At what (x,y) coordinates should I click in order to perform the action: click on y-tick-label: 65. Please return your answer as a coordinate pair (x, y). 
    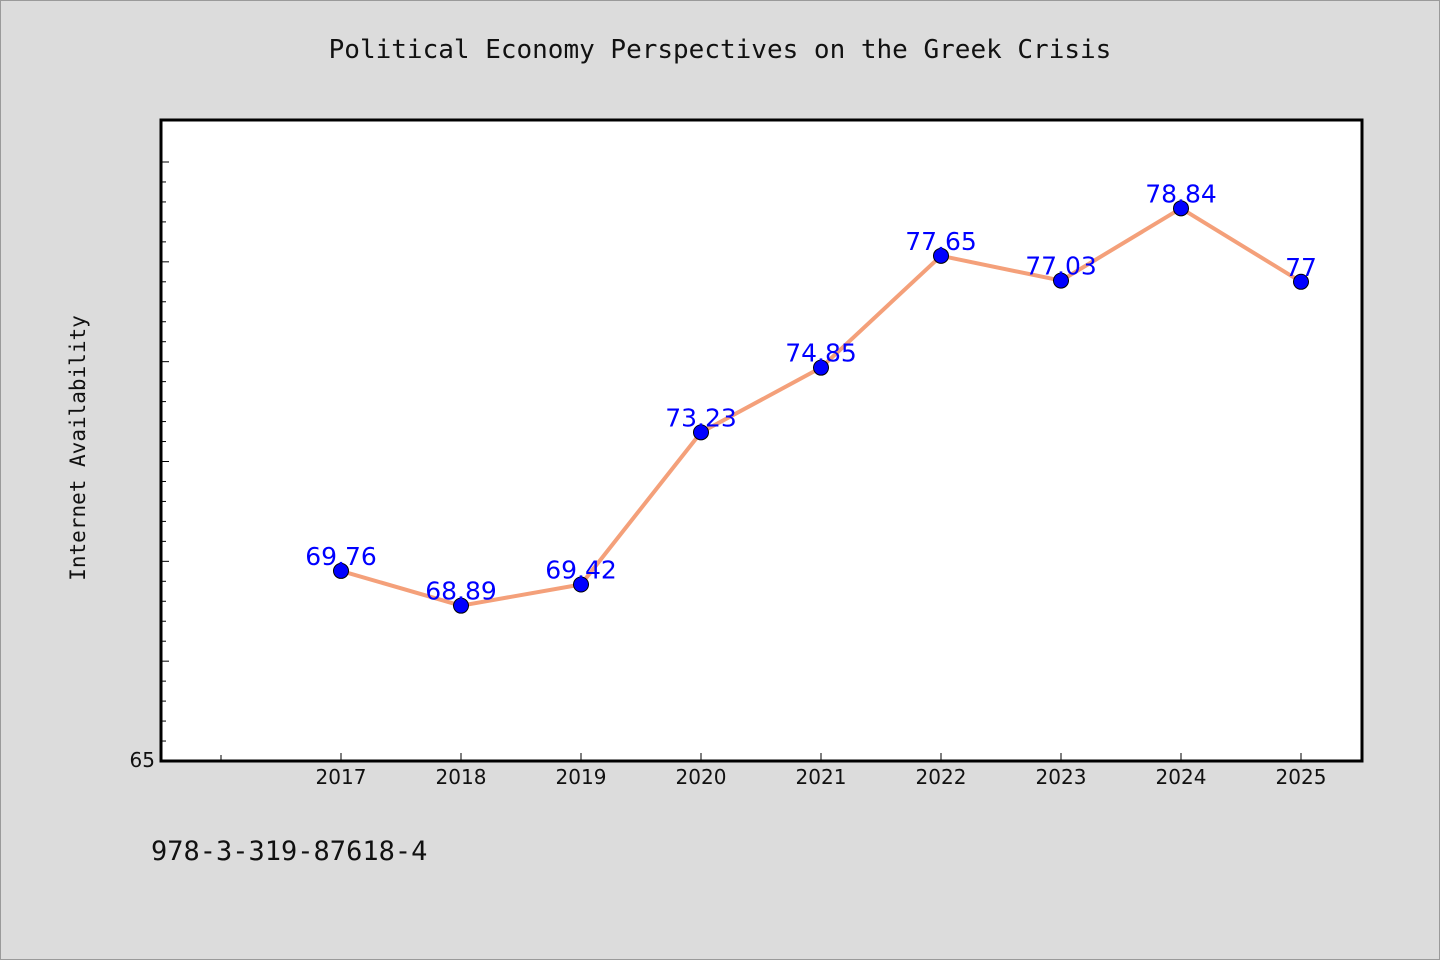
    Looking at the image, I should click on (142, 760).